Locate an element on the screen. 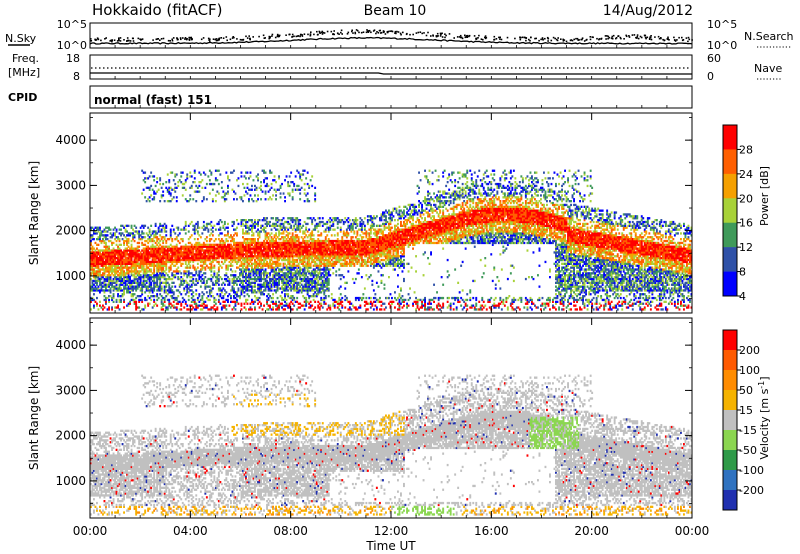 Image resolution: width=800 pixels, height=554 pixels. noise-frame is located at coordinates (391, 35).